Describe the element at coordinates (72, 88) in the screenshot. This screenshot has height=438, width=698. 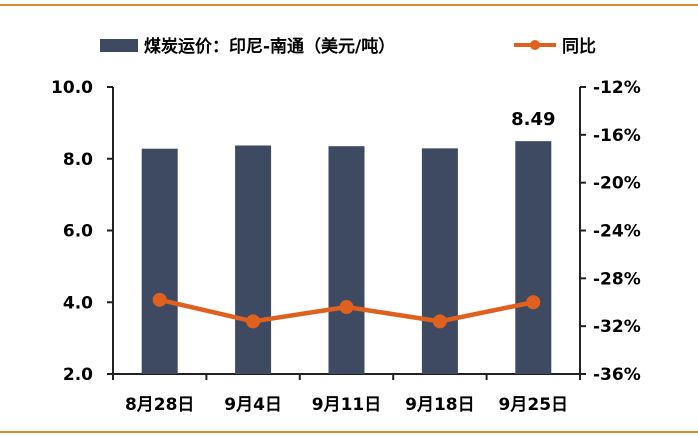
I see `left-tick-label: 10.0` at that location.